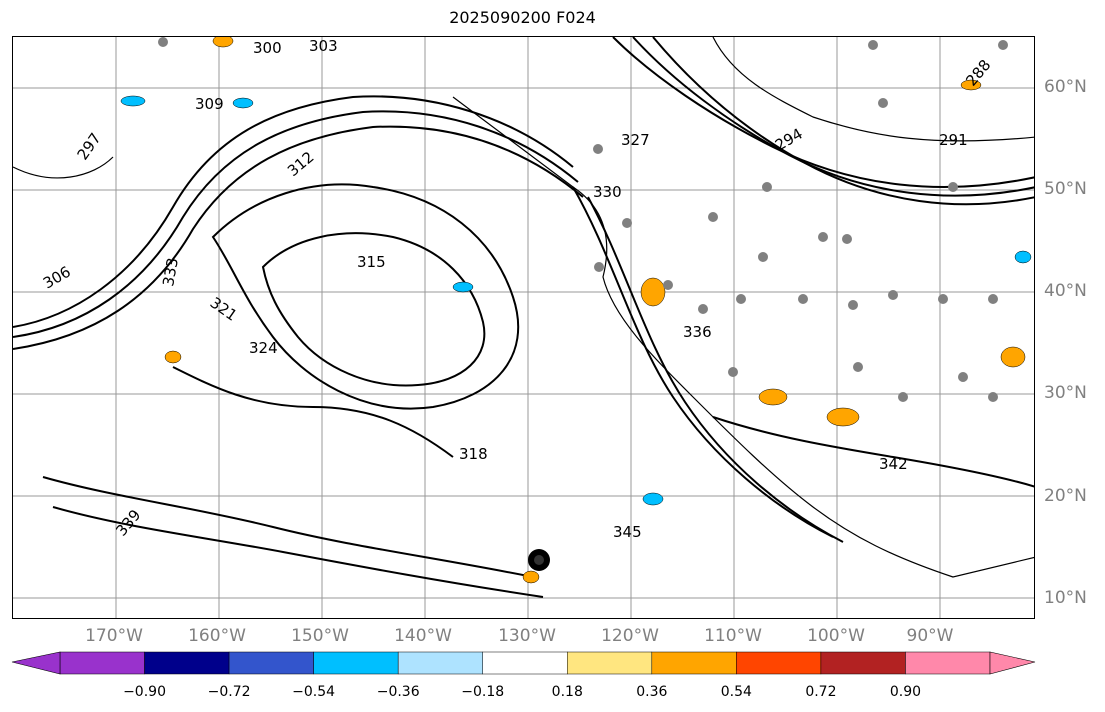 The height and width of the screenshot is (712, 1105). I want to click on colorbar-tick-label: 0.72, so click(821, 692).